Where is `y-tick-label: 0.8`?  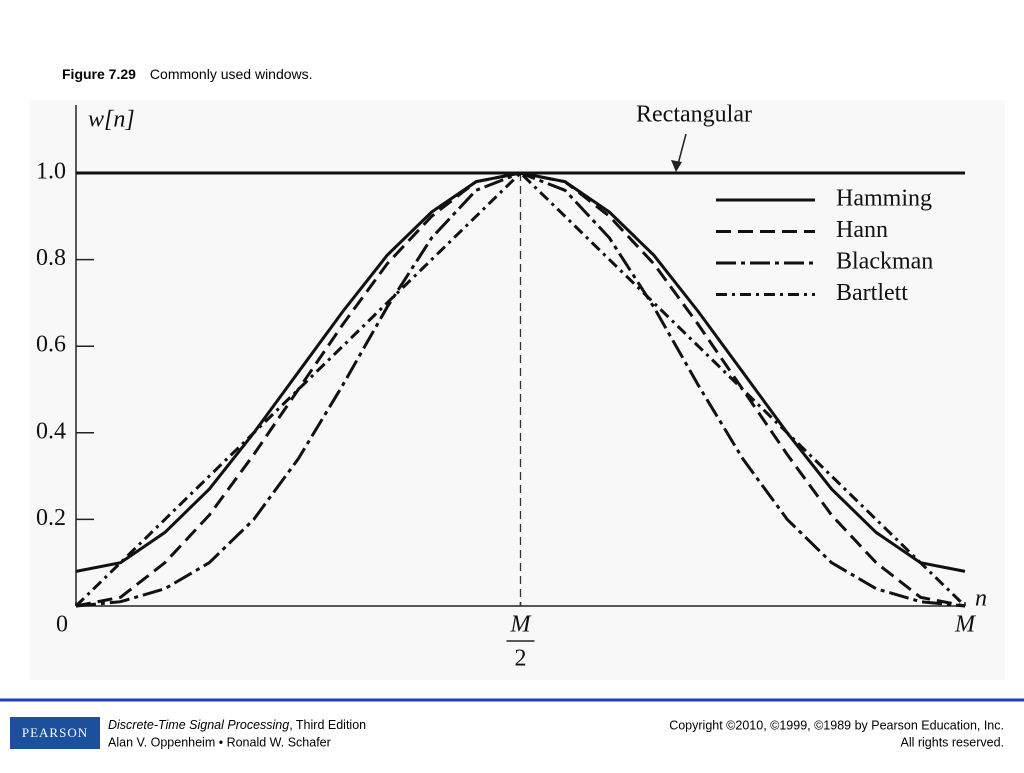
y-tick-label: 0.8 is located at coordinates (51, 258).